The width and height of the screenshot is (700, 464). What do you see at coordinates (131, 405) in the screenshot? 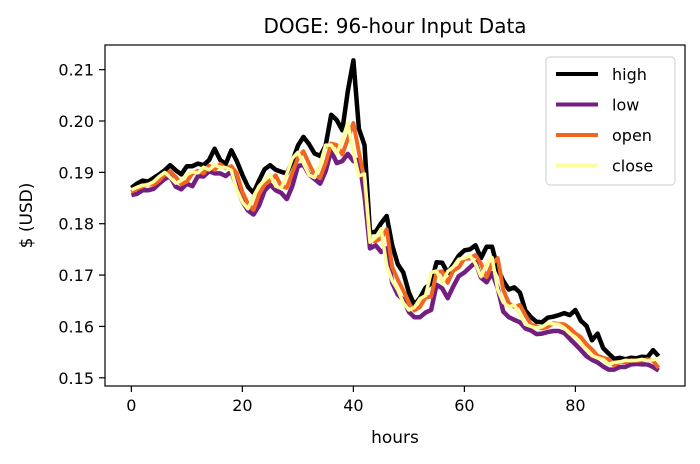
I see `x-tick-label: 0` at bounding box center [131, 405].